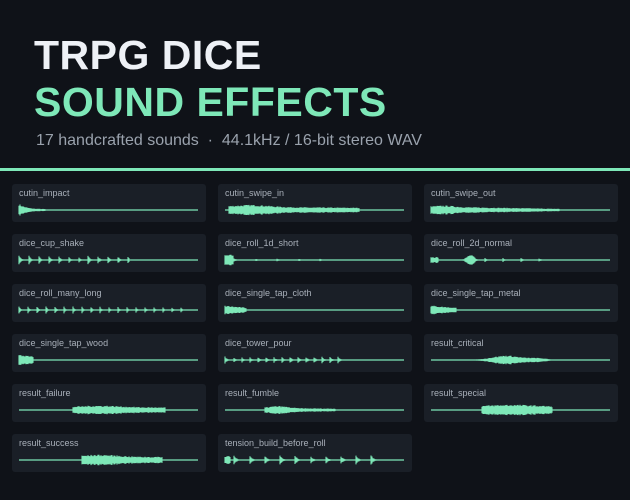 The image size is (630, 500). I want to click on sound-name: dice_single_tap_cloth, so click(268, 293).